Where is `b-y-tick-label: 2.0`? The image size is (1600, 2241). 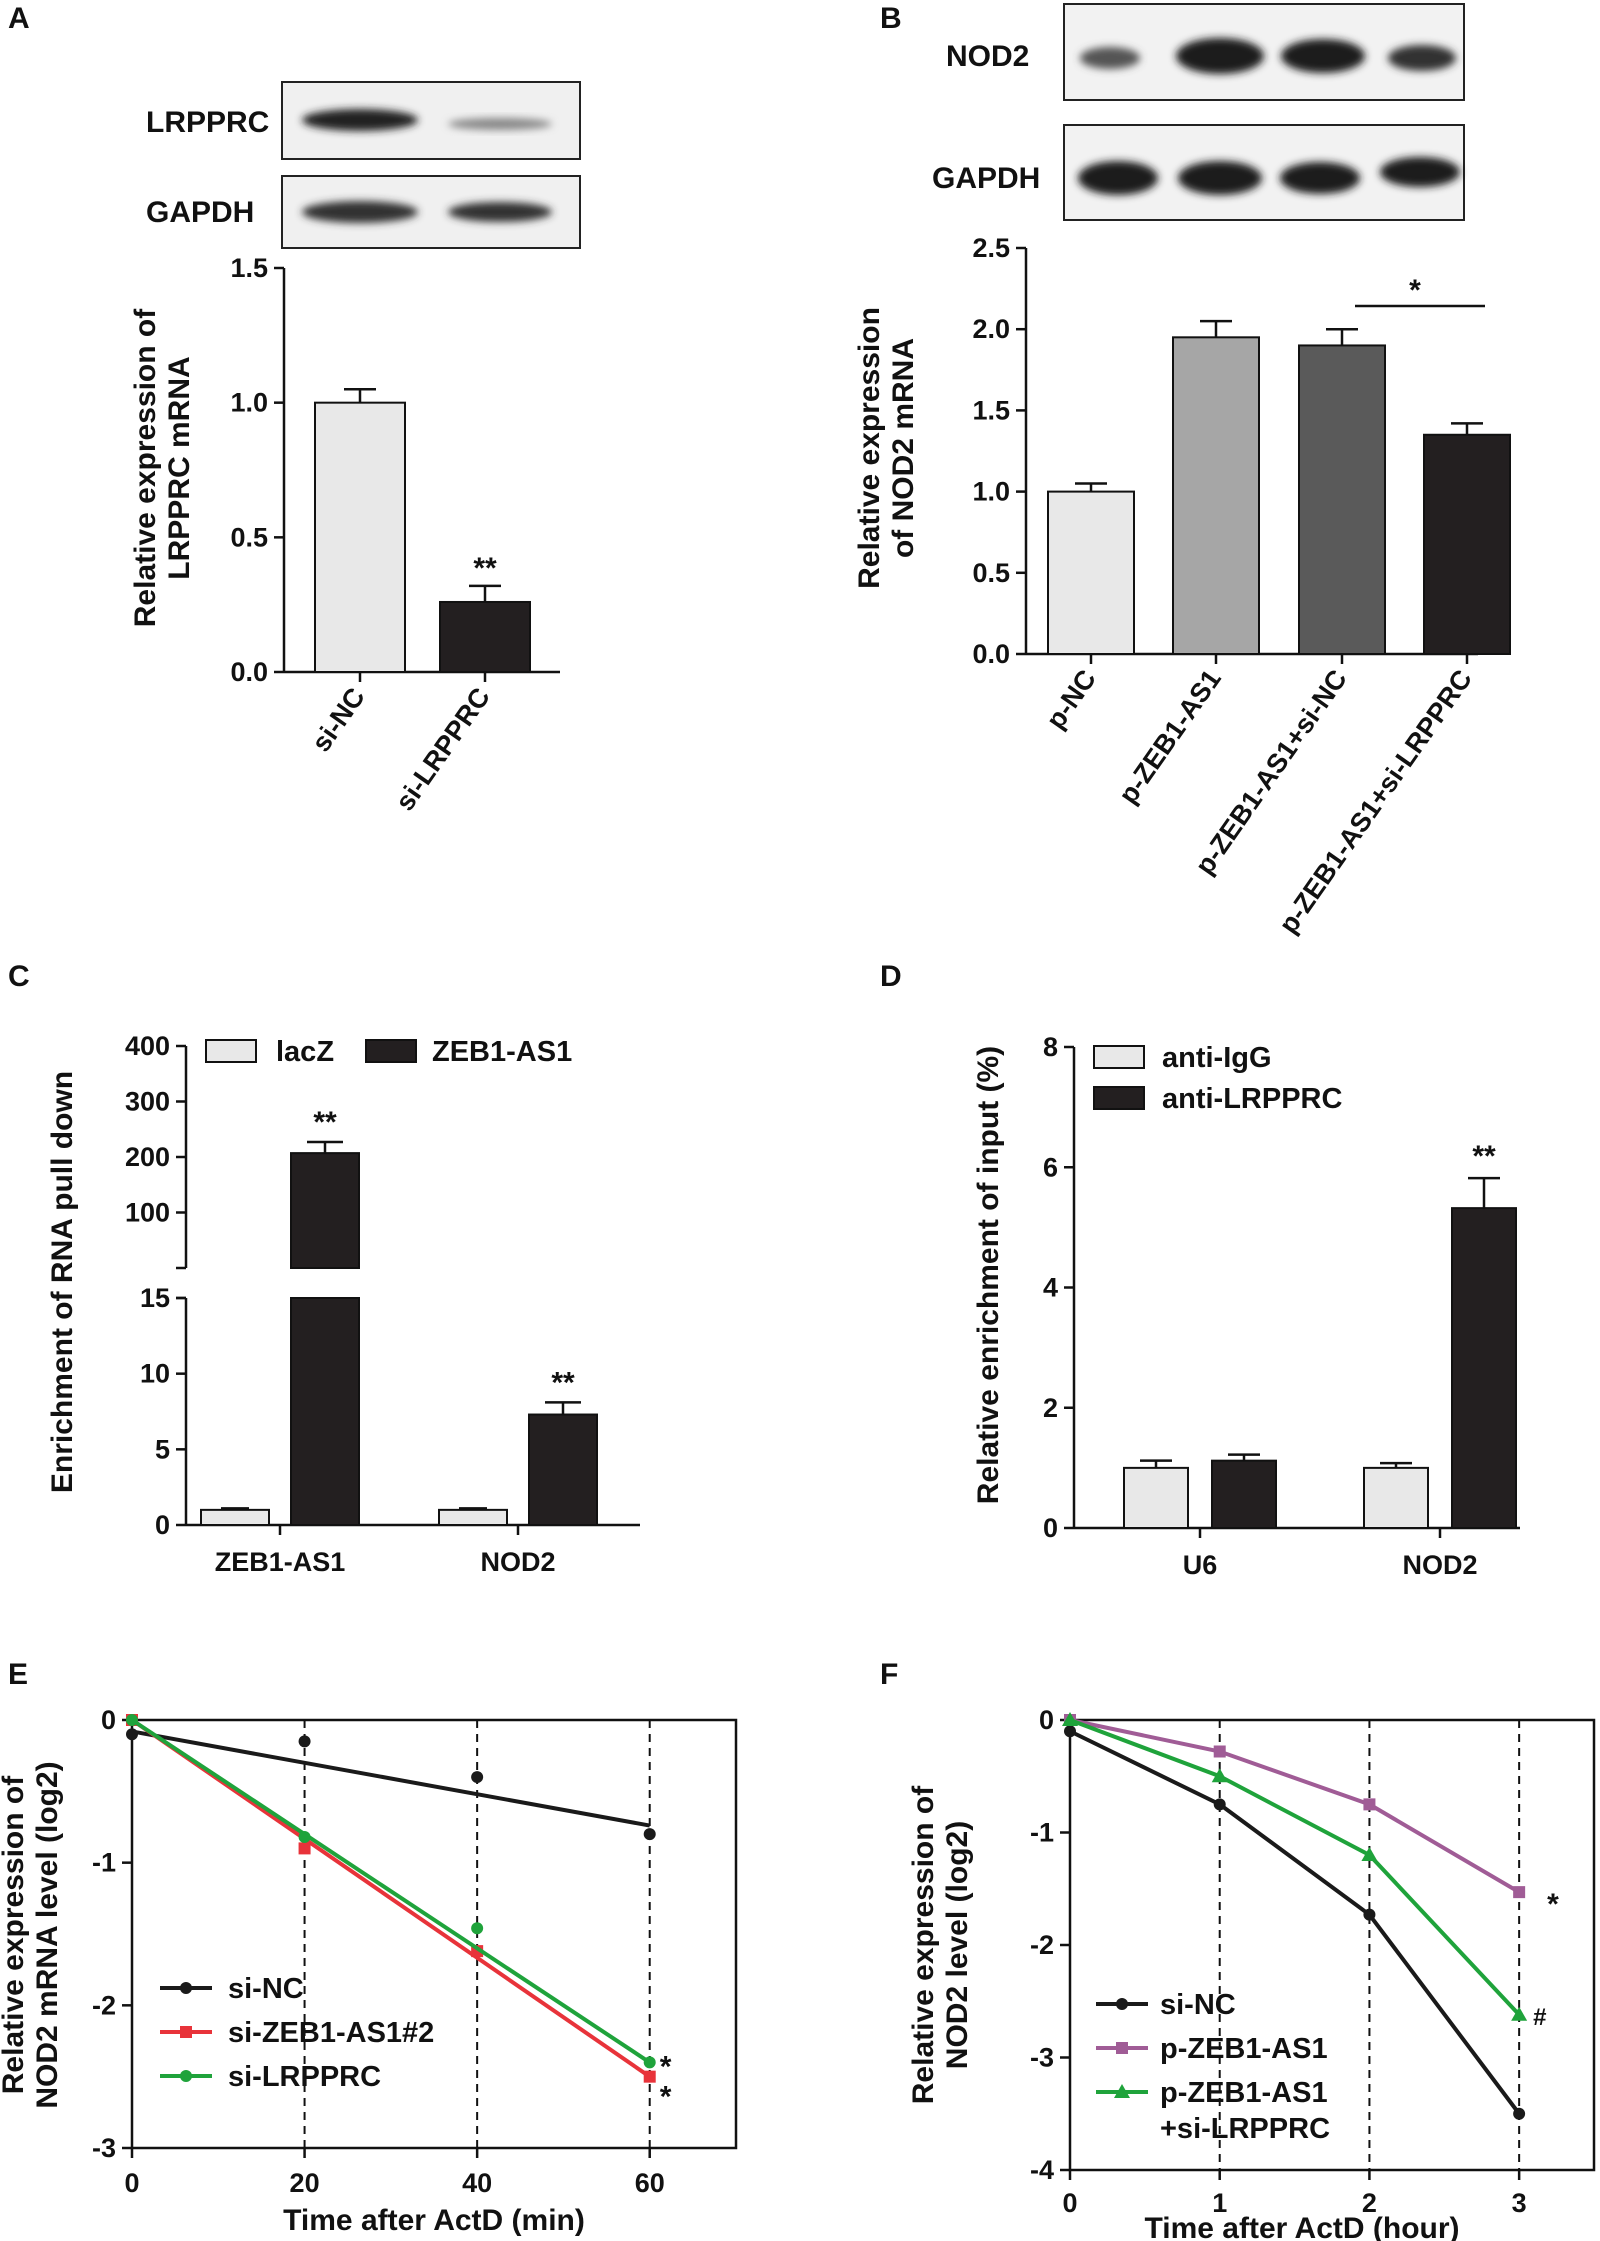 b-y-tick-label: 2.0 is located at coordinates (991, 329).